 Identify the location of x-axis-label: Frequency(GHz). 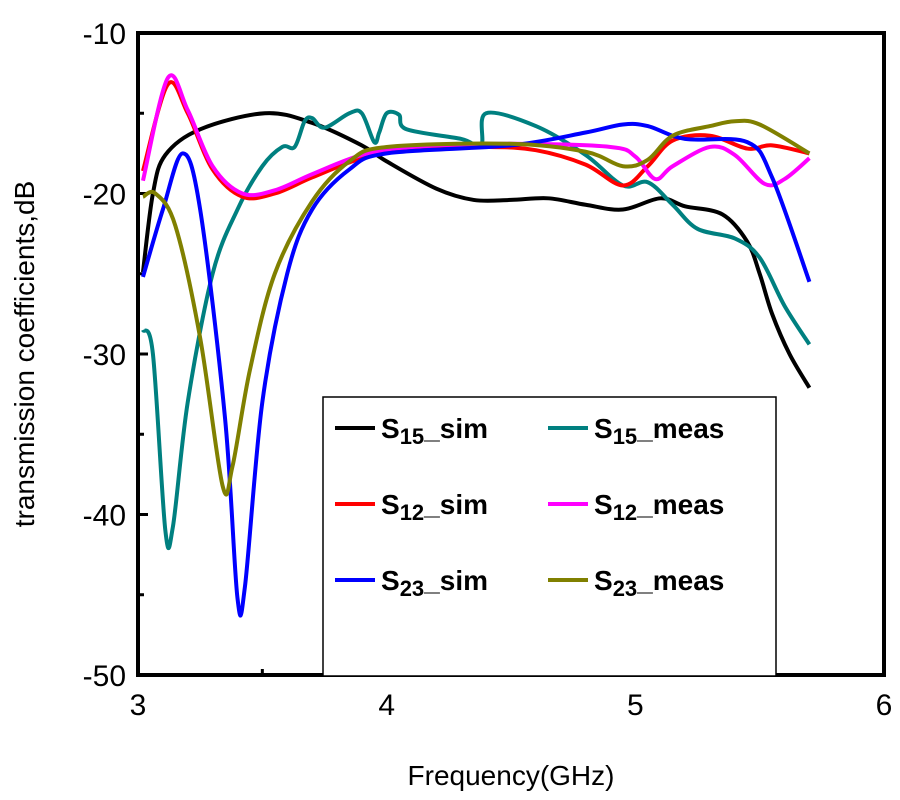
(511, 775).